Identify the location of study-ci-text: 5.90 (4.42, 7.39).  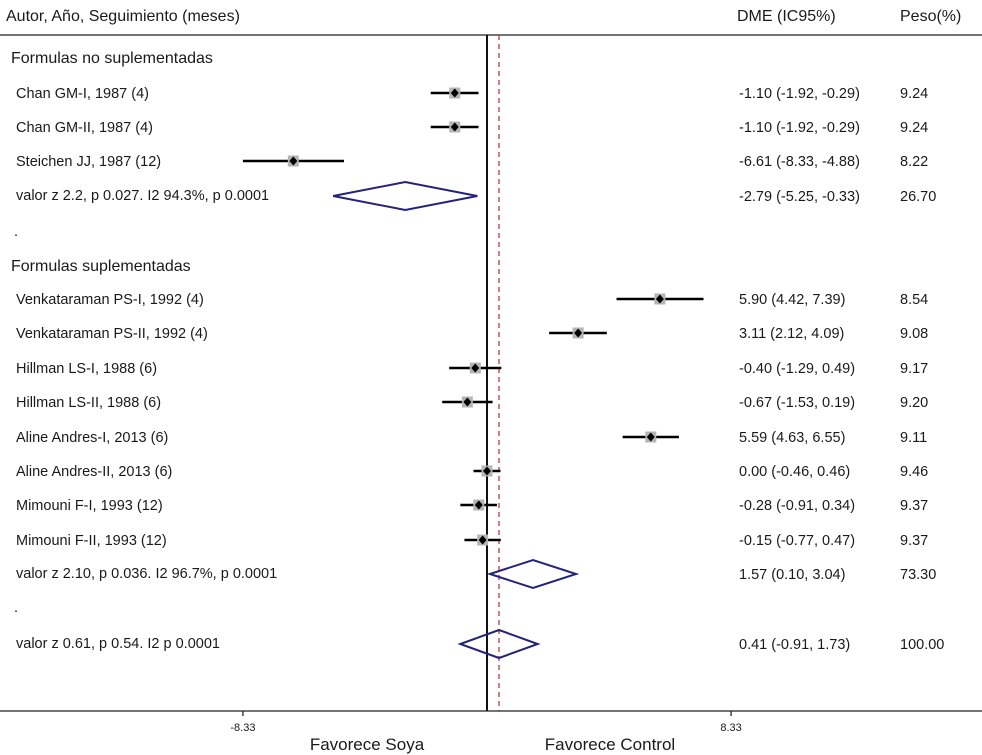
(792, 300).